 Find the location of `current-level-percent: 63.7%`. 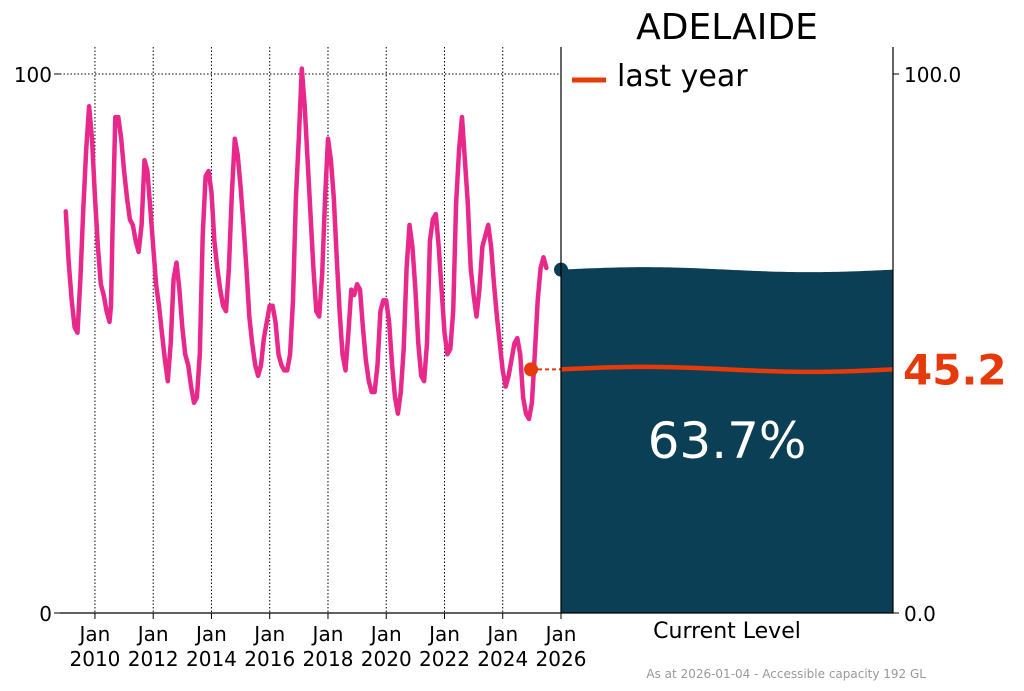

current-level-percent: 63.7% is located at coordinates (727, 441).